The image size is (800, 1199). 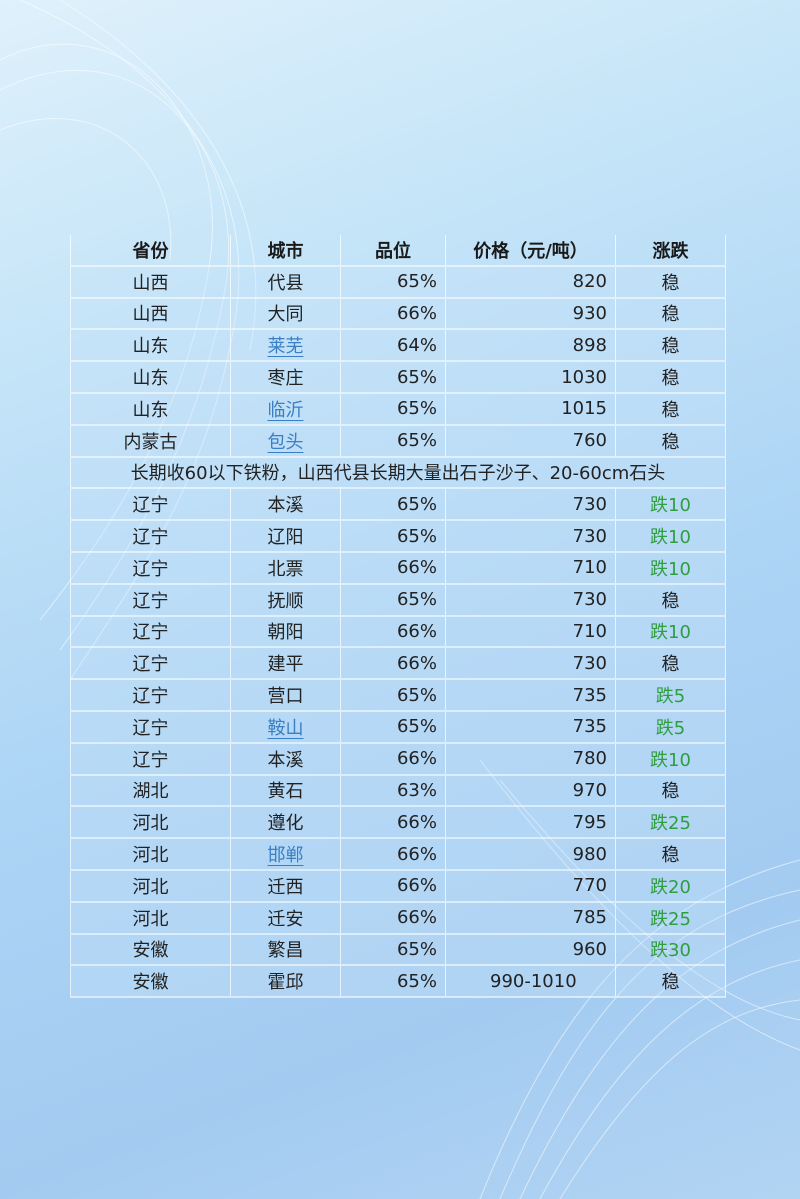 I want to click on city-cell-text: 邯郸, so click(x=285, y=856).